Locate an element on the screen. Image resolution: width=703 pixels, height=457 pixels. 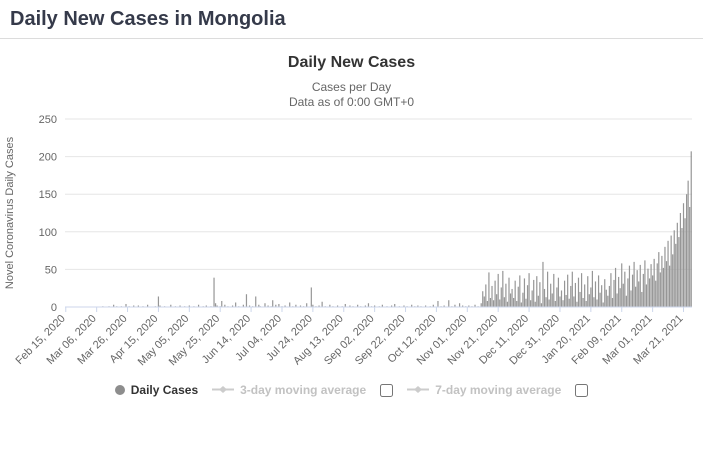
legend-item-daily-cases: Daily Cases is located at coordinates (156, 390).